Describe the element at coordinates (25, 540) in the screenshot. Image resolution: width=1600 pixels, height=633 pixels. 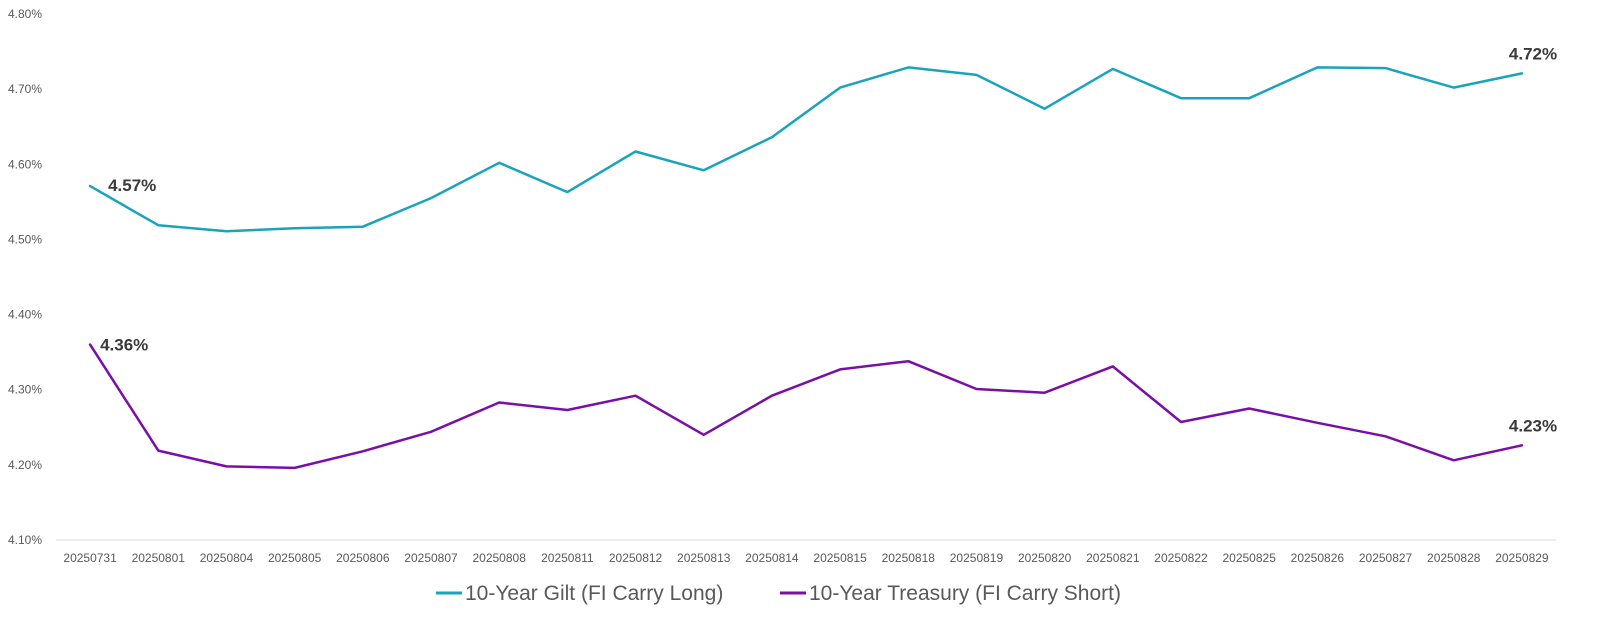
I see `y-tick-label: 4.10%` at that location.